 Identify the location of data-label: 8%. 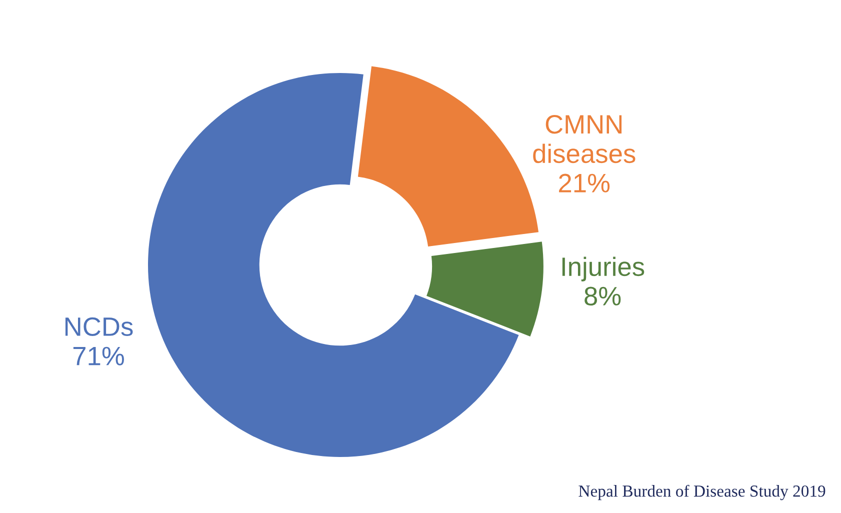
(602, 296).